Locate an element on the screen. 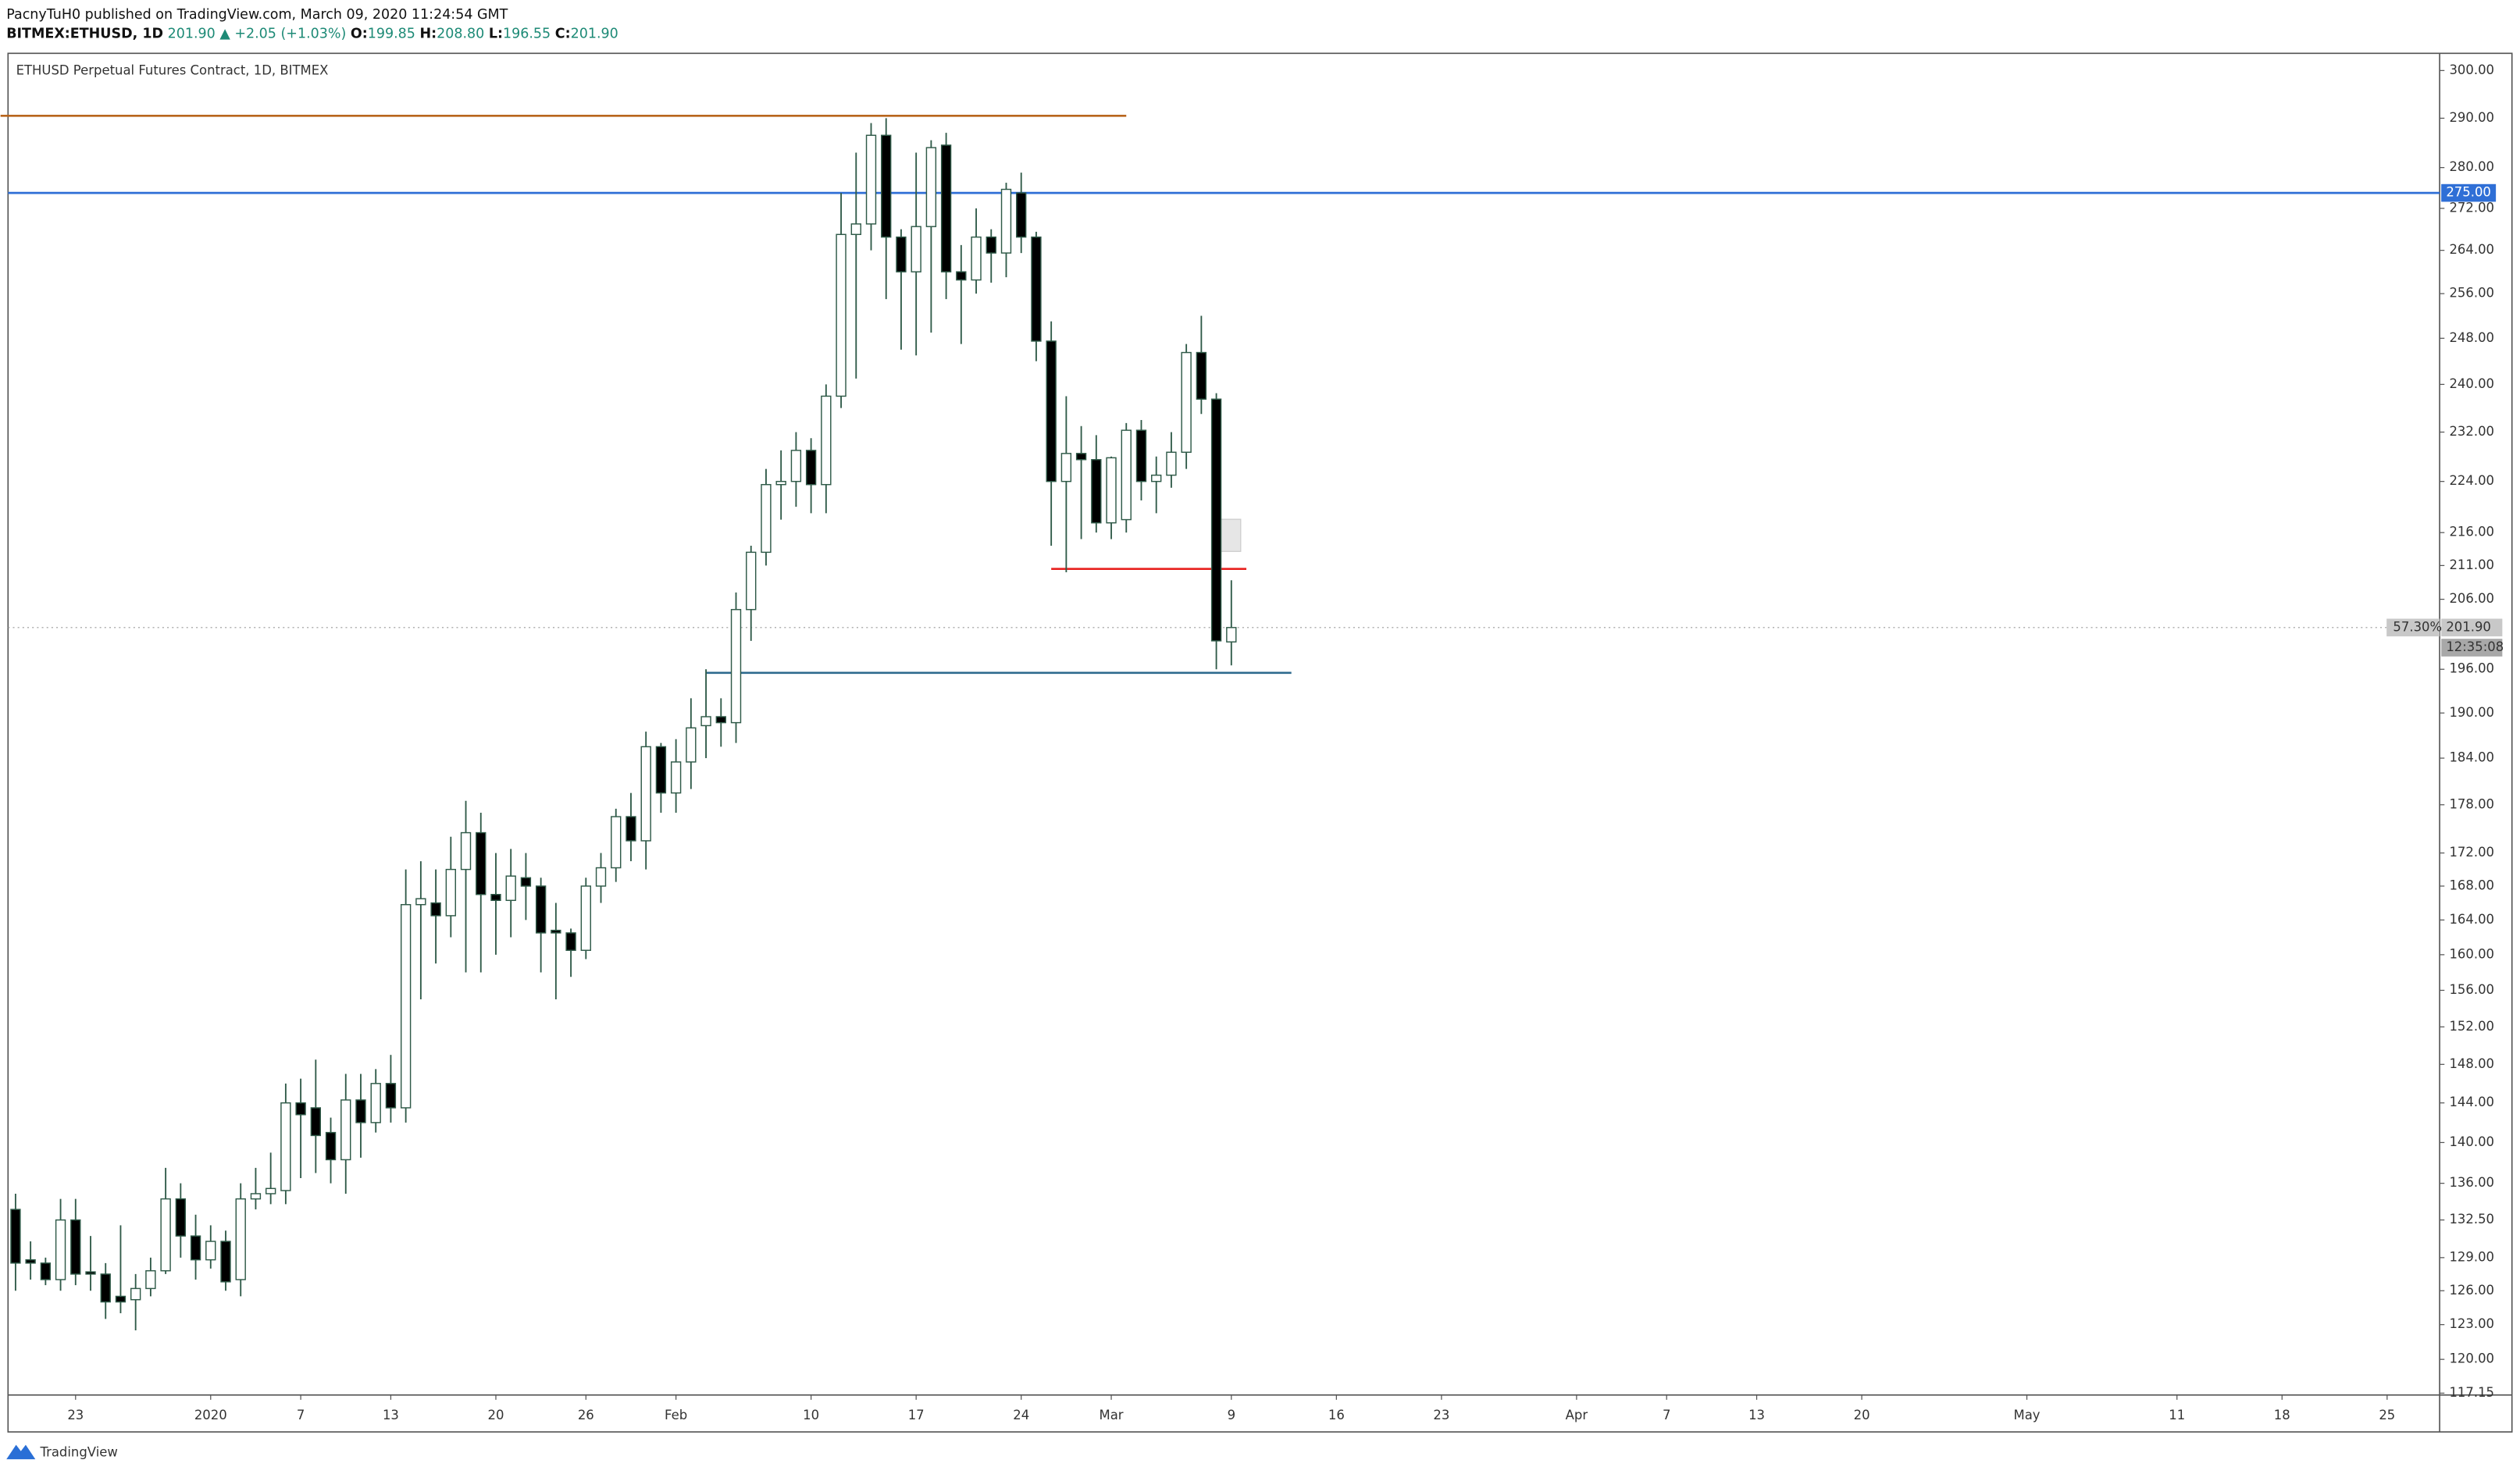  y-tick-label: 160.00 is located at coordinates (2471, 953).